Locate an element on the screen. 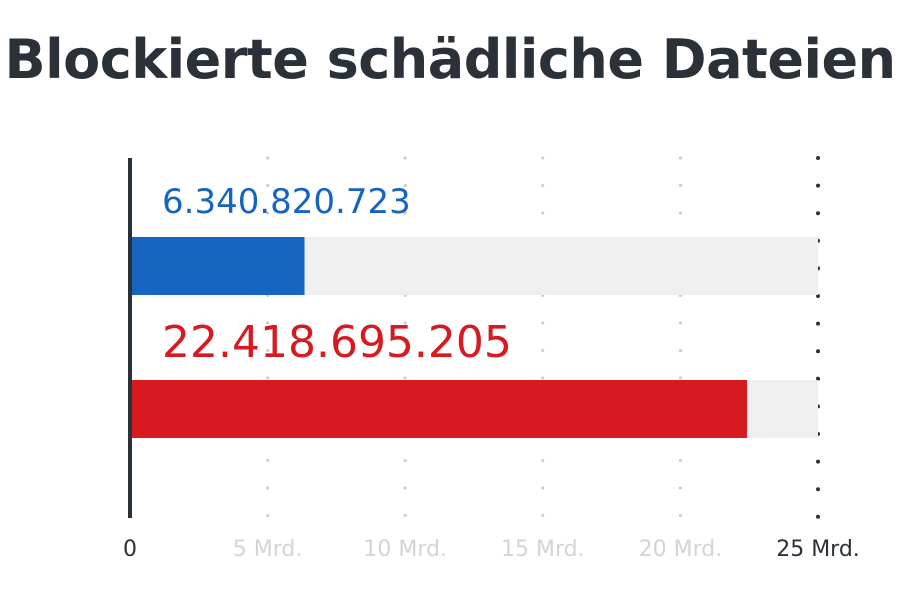 This screenshot has height=605, width=900. value-label-0: 6.340.820.723 is located at coordinates (286, 202).